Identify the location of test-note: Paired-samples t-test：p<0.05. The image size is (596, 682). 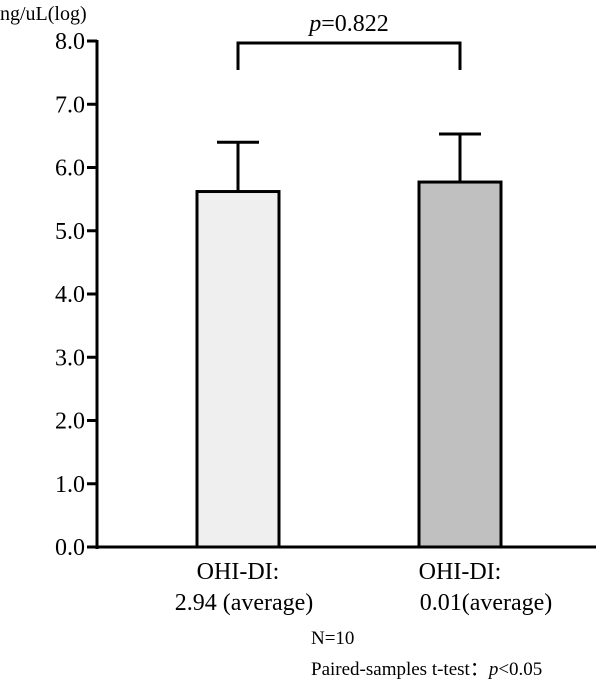
(426, 667).